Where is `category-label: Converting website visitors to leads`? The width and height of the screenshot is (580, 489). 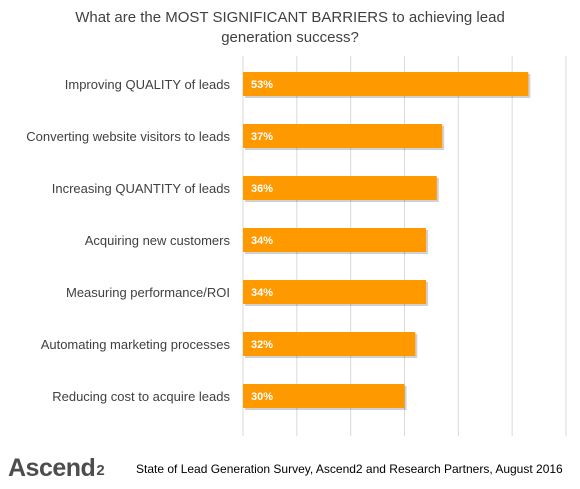 category-label: Converting website visitors to leads is located at coordinates (128, 136).